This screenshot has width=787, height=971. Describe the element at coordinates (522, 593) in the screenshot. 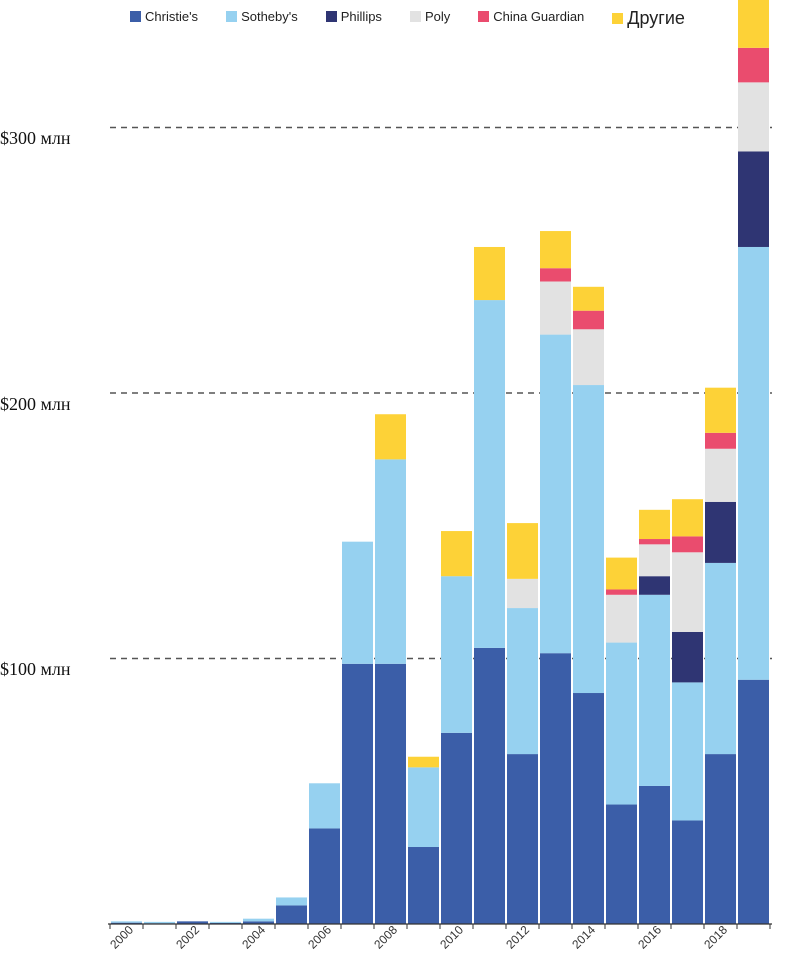

I see `bar-2012-poly` at that location.